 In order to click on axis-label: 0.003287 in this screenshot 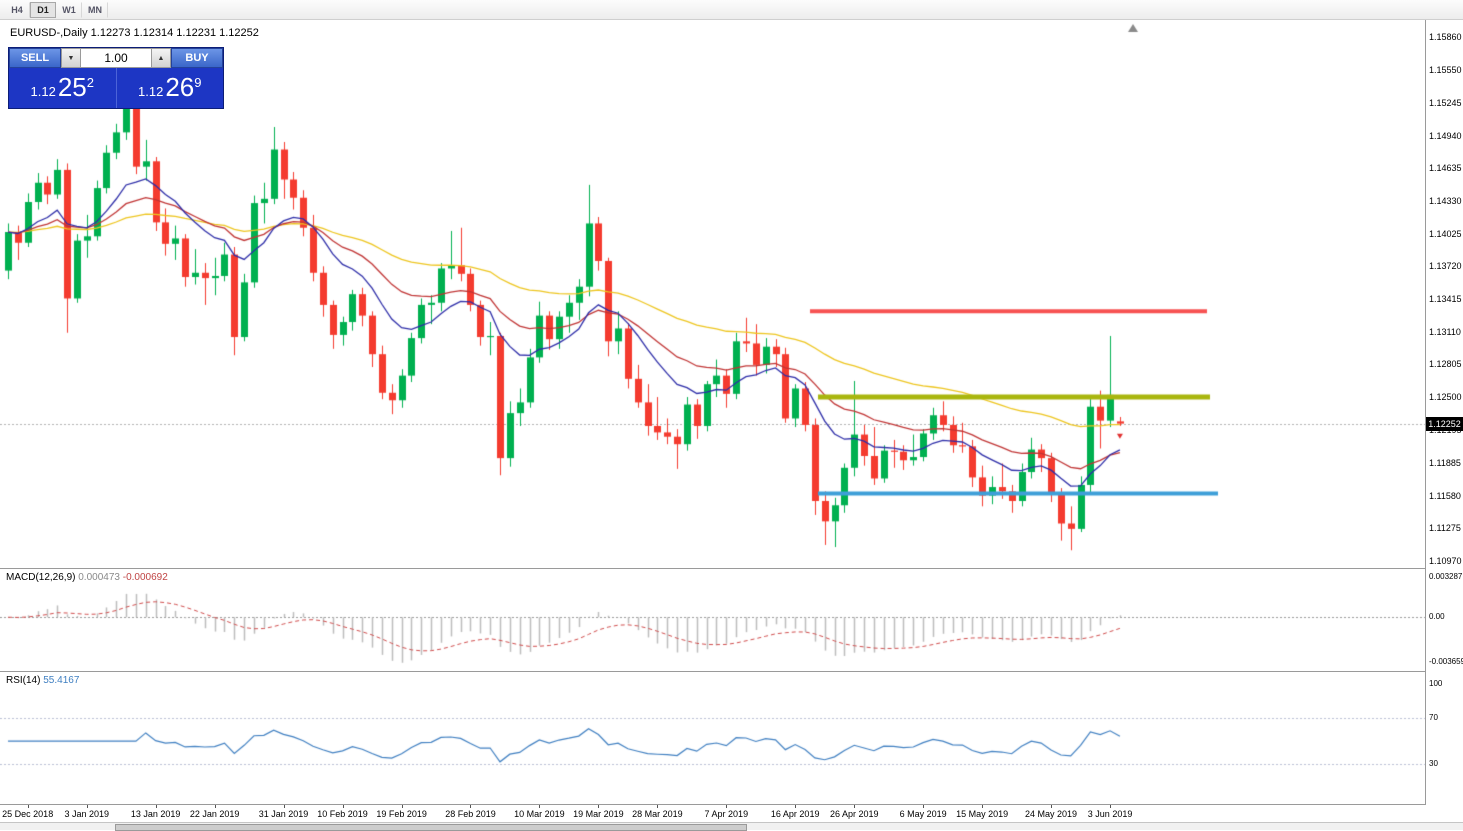, I will do `click(1446, 576)`.